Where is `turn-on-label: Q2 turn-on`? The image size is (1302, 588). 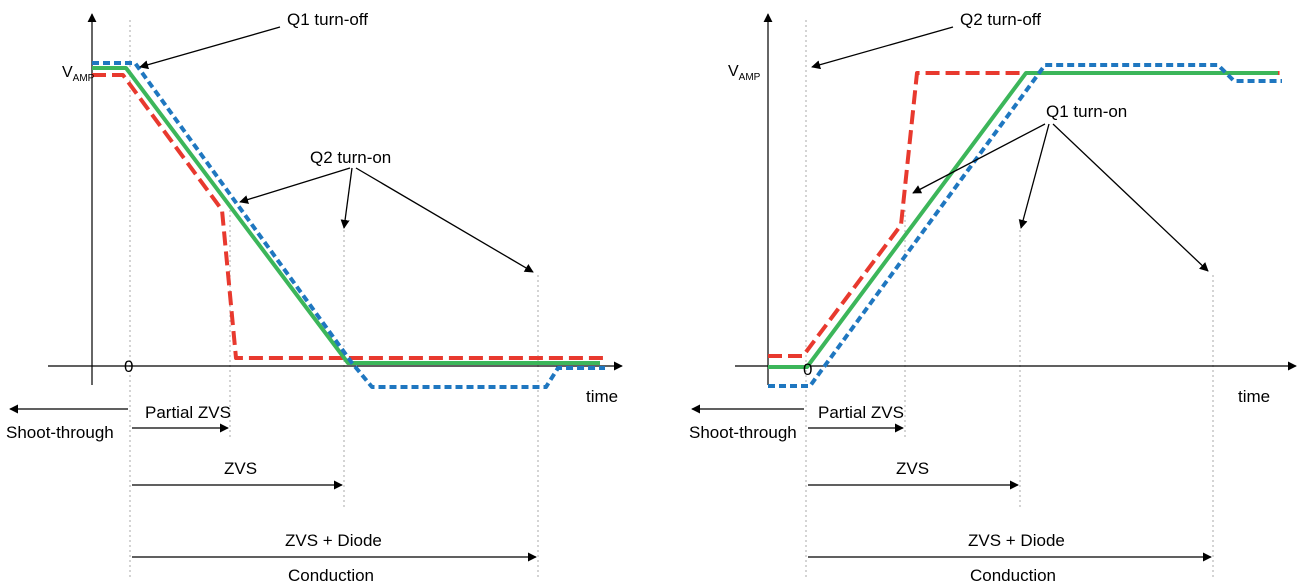
turn-on-label: Q2 turn-on is located at coordinates (350, 157).